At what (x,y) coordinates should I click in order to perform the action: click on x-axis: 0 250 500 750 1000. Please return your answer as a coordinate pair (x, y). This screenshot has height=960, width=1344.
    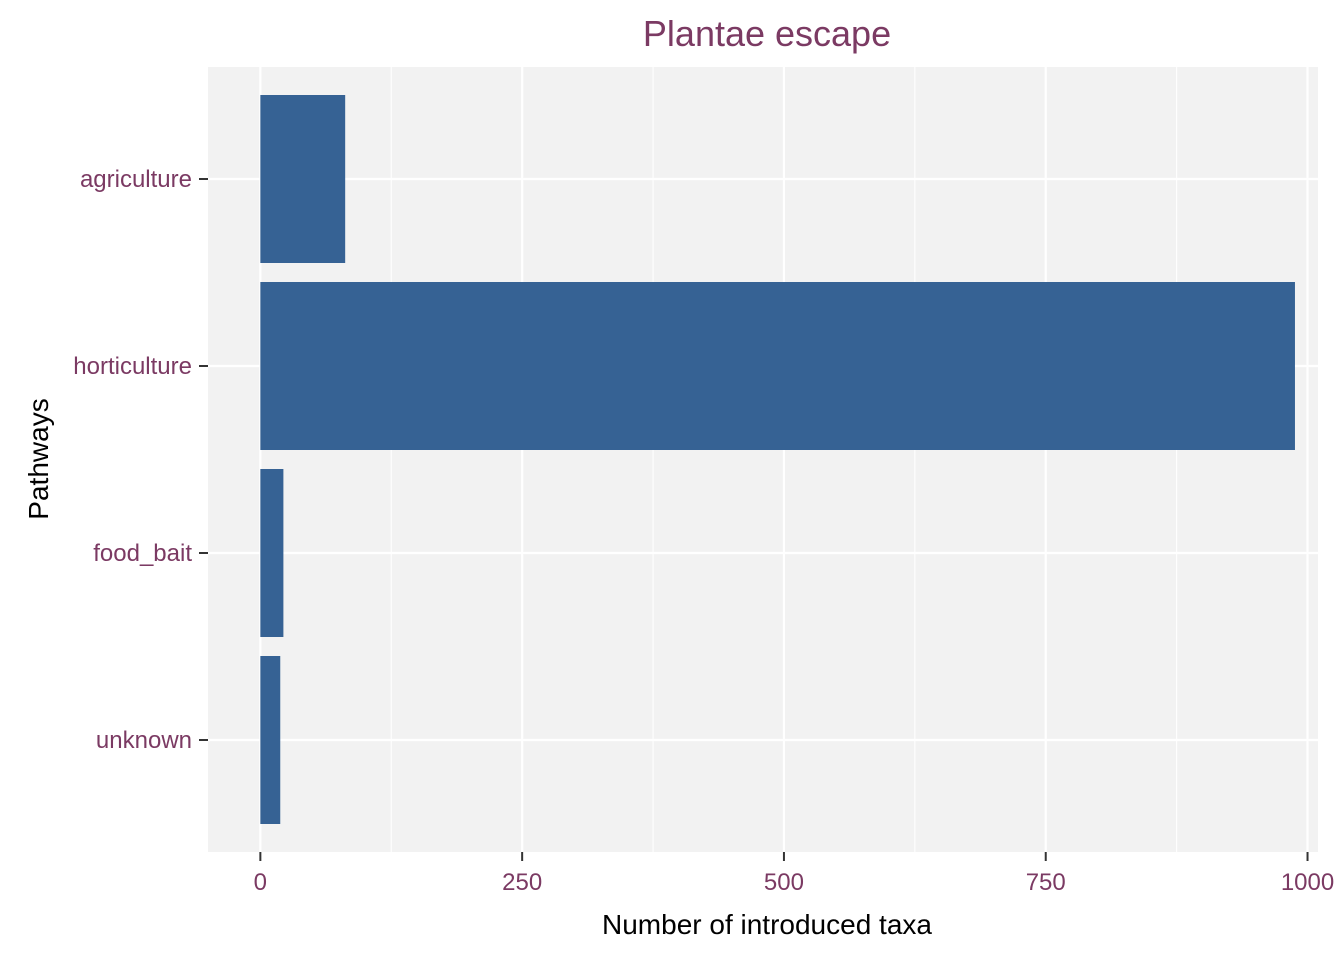
    Looking at the image, I should click on (794, 874).